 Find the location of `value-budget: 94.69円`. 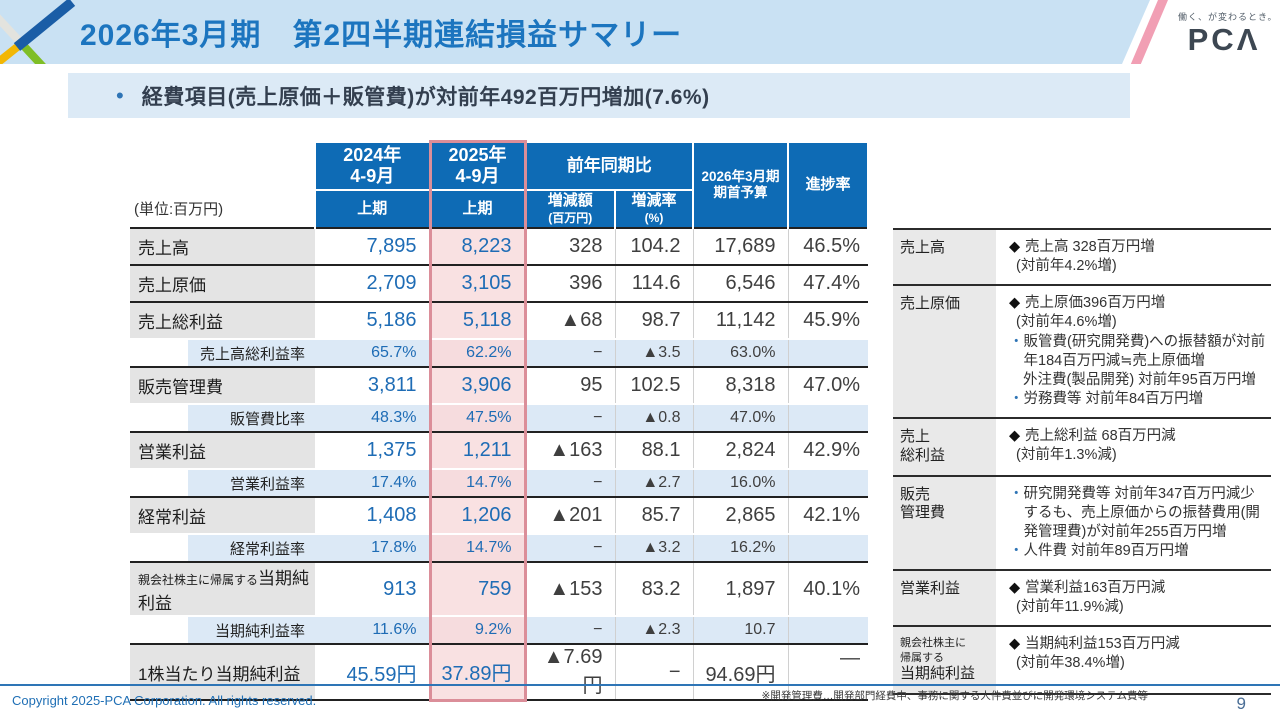

value-budget: 94.69円 is located at coordinates (740, 672).